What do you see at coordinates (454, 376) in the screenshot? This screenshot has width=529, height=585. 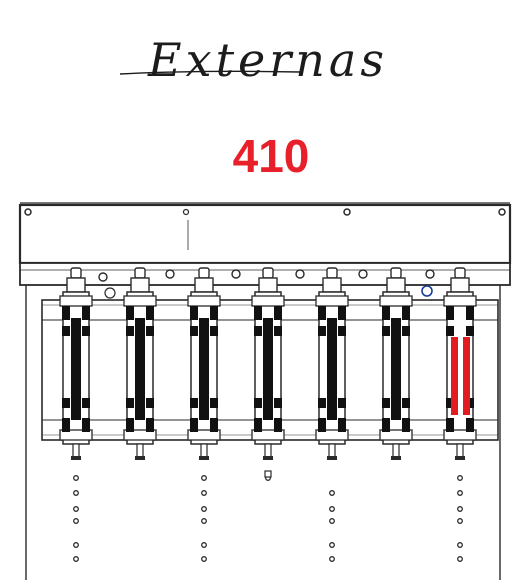 I see `highlight-bar` at bounding box center [454, 376].